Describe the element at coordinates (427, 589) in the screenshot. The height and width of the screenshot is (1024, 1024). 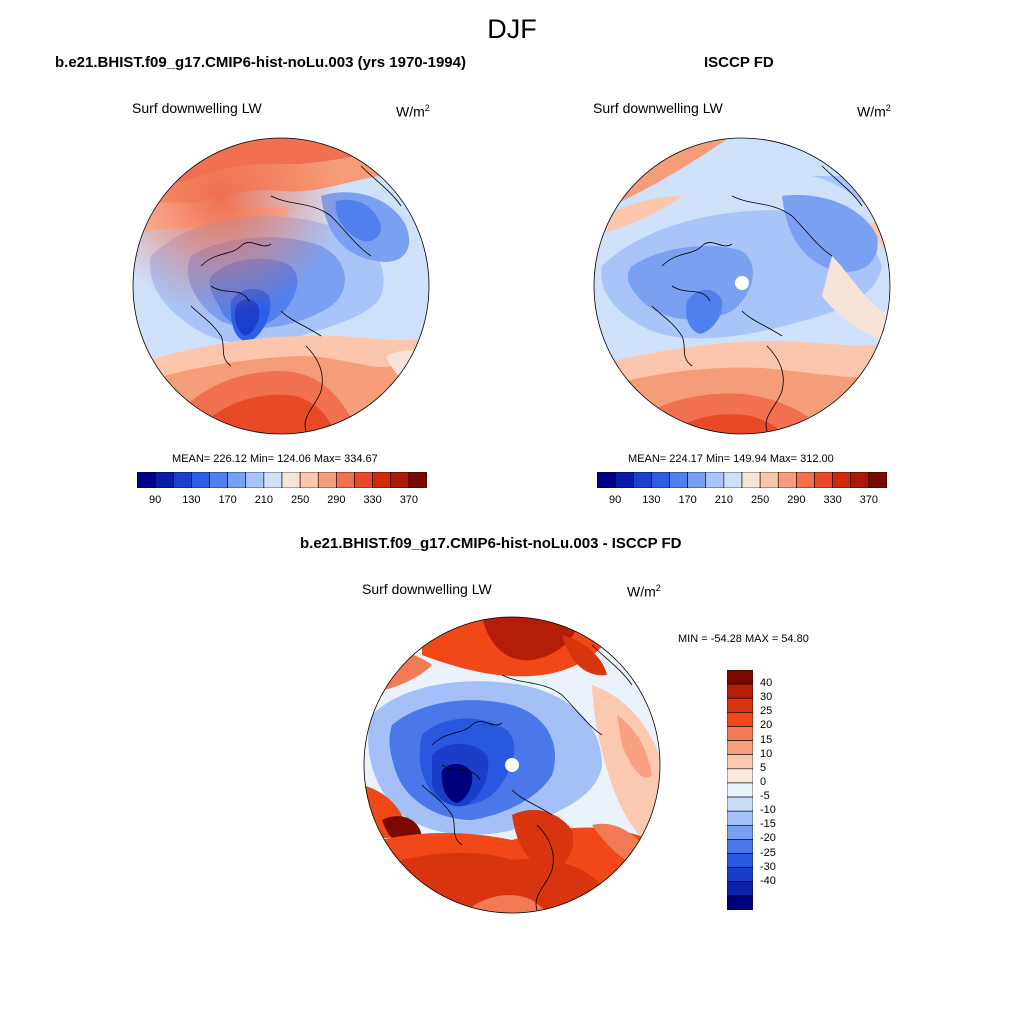
I see `diff-variable-label: Surf downwelling LW` at that location.